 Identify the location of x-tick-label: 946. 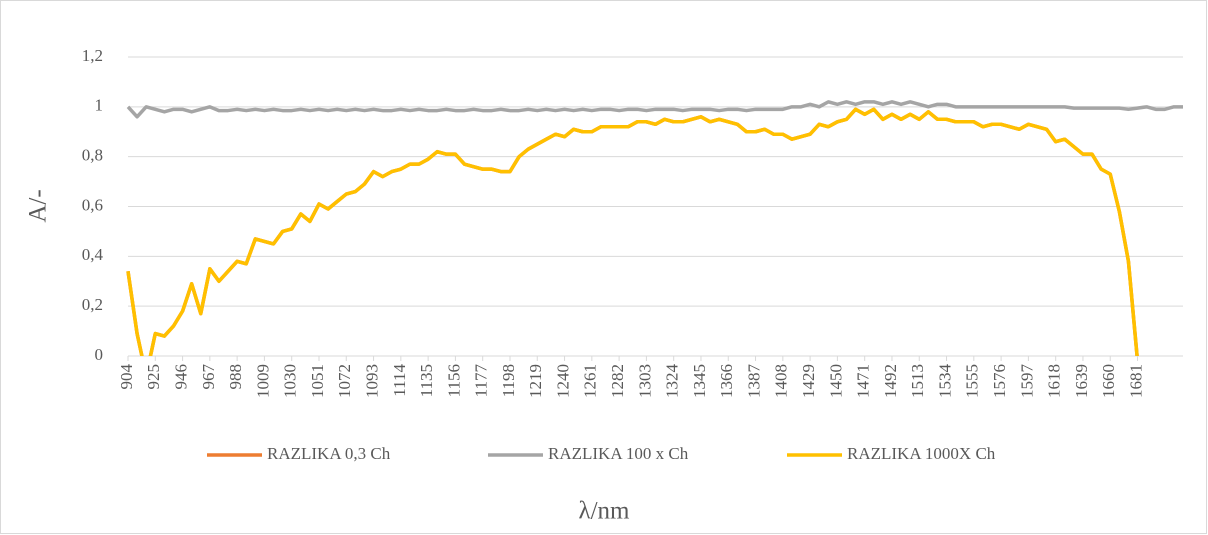
(180, 377).